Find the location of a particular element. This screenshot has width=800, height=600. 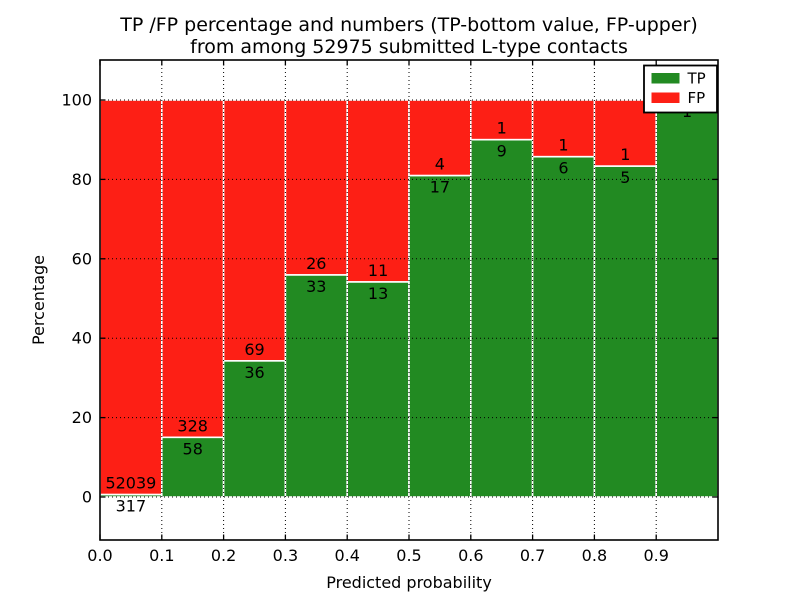

tp-count-label: 5 is located at coordinates (625, 177).